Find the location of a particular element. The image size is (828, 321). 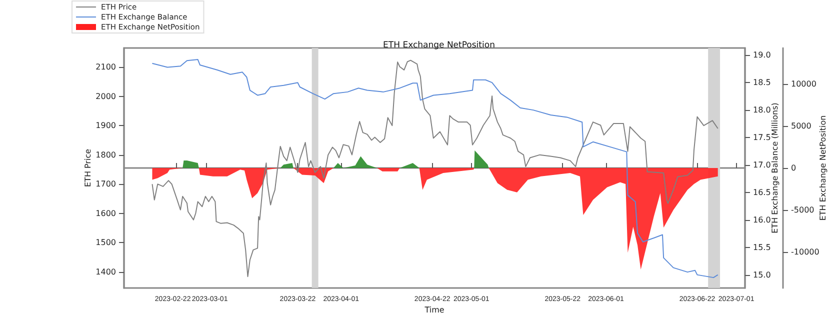

y2-tick-label: 18.5 is located at coordinates (762, 83).